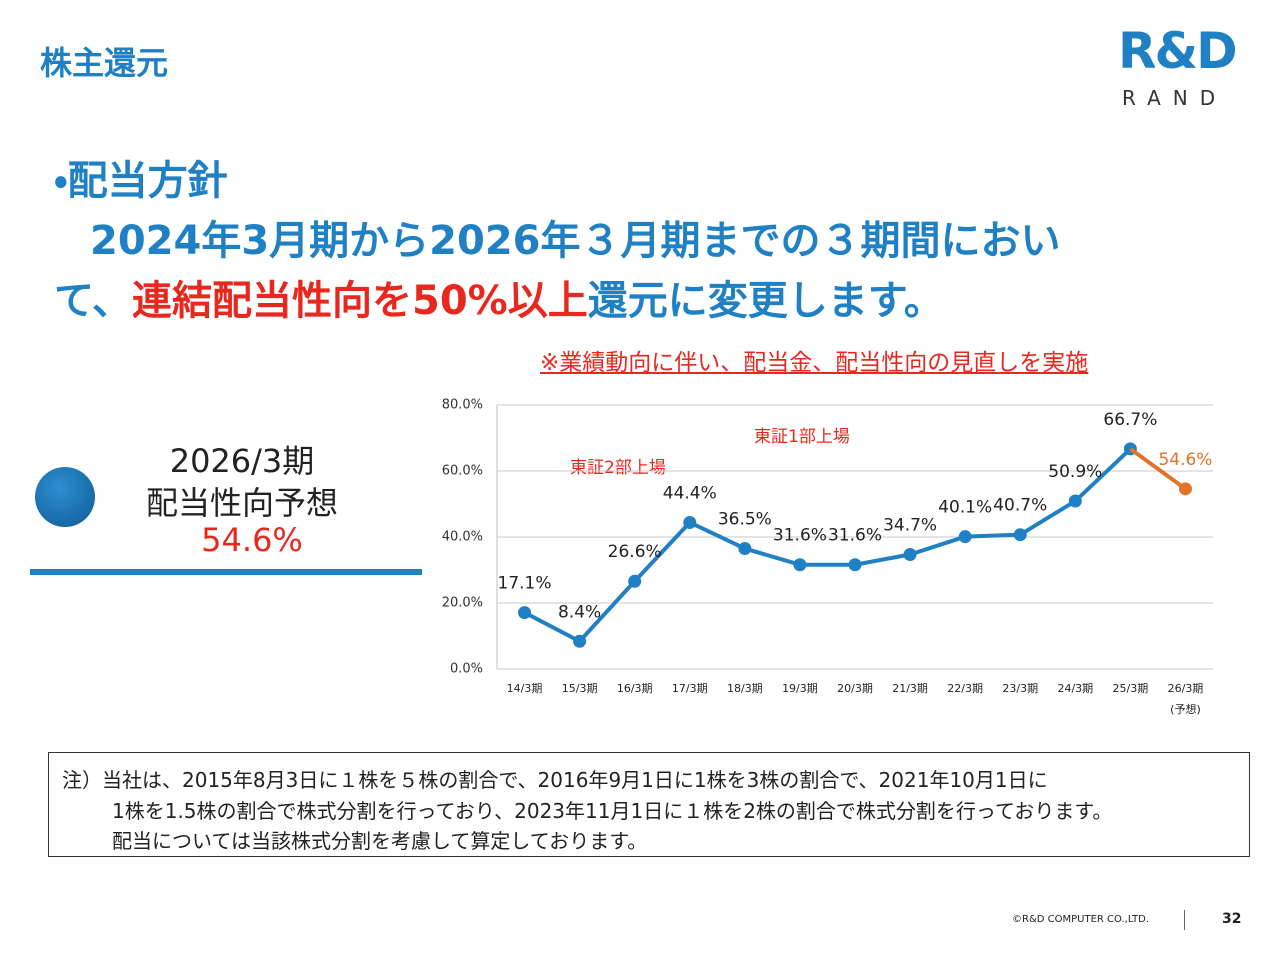  I want to click on policy-text: て、, so click(93, 301).